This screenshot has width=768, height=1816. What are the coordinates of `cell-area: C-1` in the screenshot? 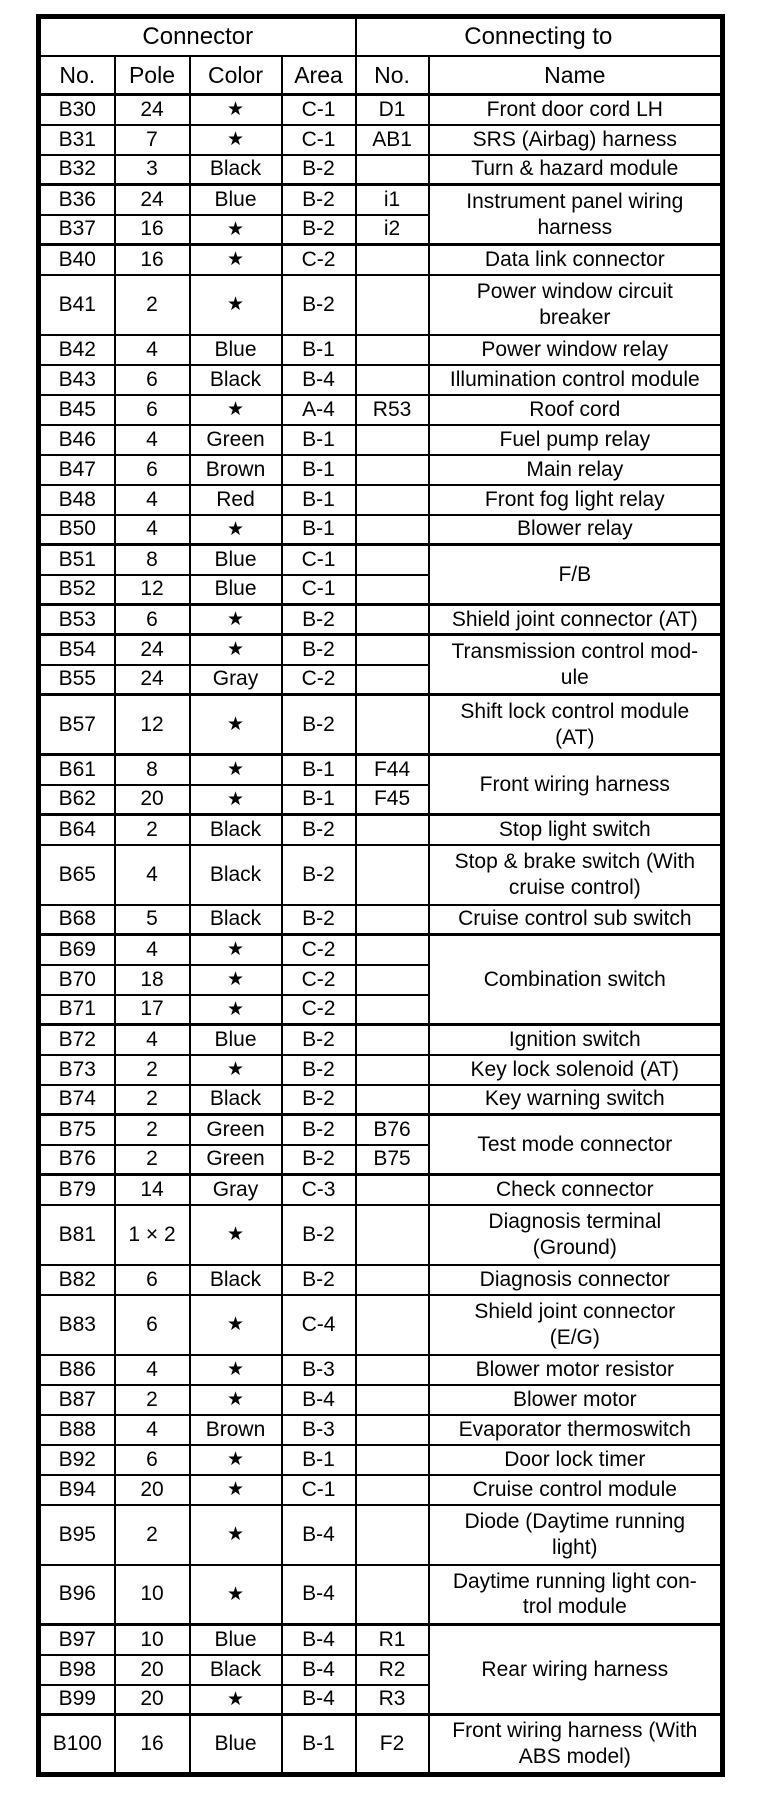 It's located at (318, 559).